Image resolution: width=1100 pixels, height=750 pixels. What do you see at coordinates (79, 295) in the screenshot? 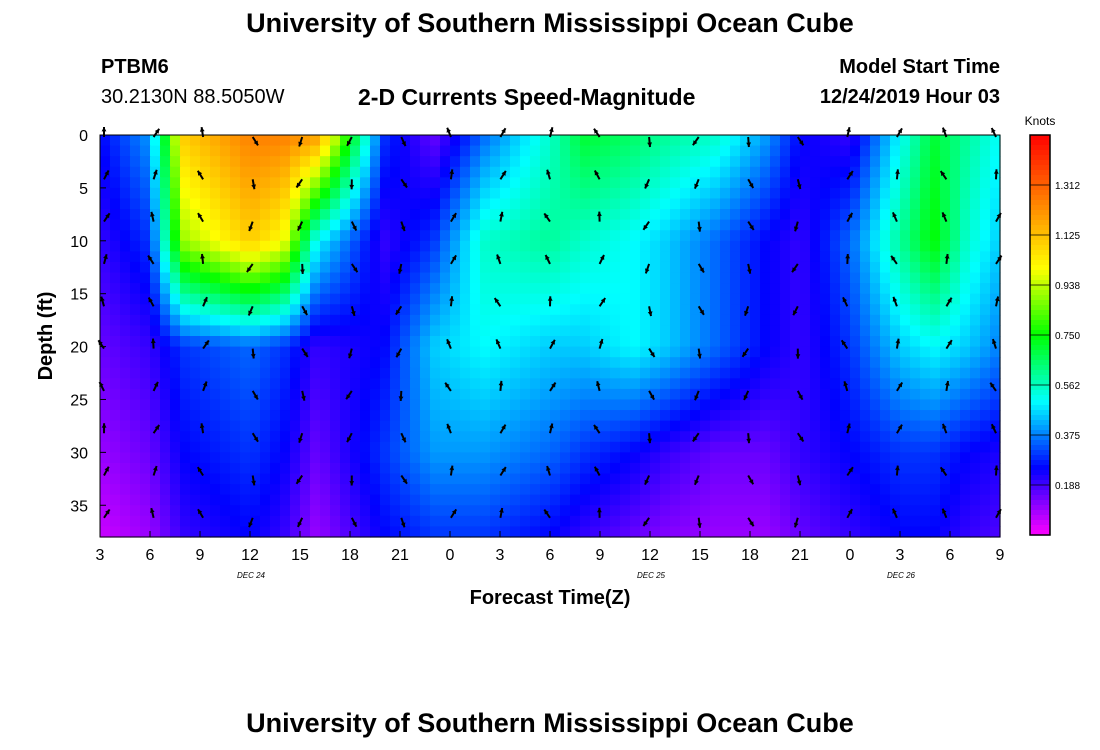
I see `y-tick-label: 15` at bounding box center [79, 295].